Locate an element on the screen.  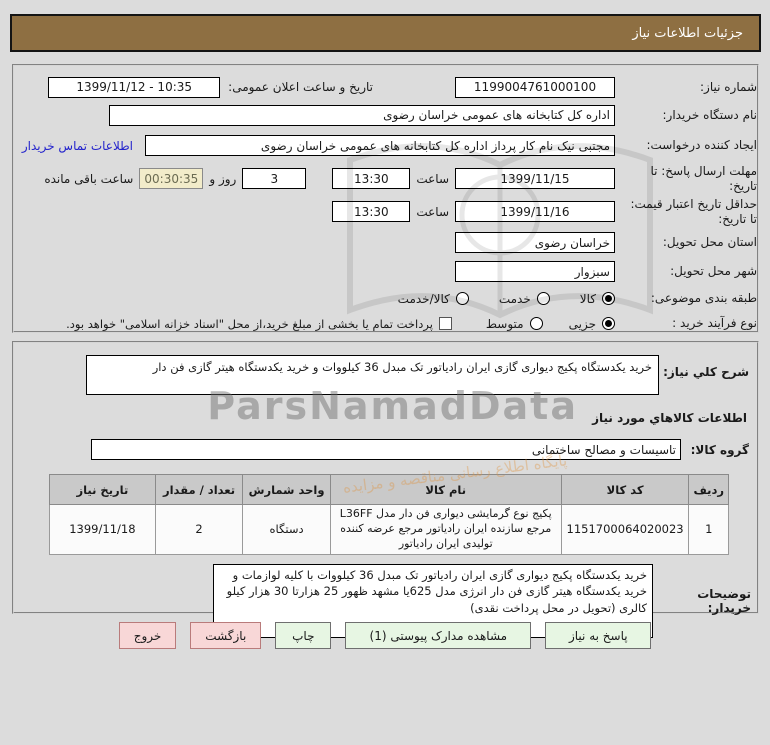
radio-motevaset-label: متوسط is located at coordinates (504, 323).